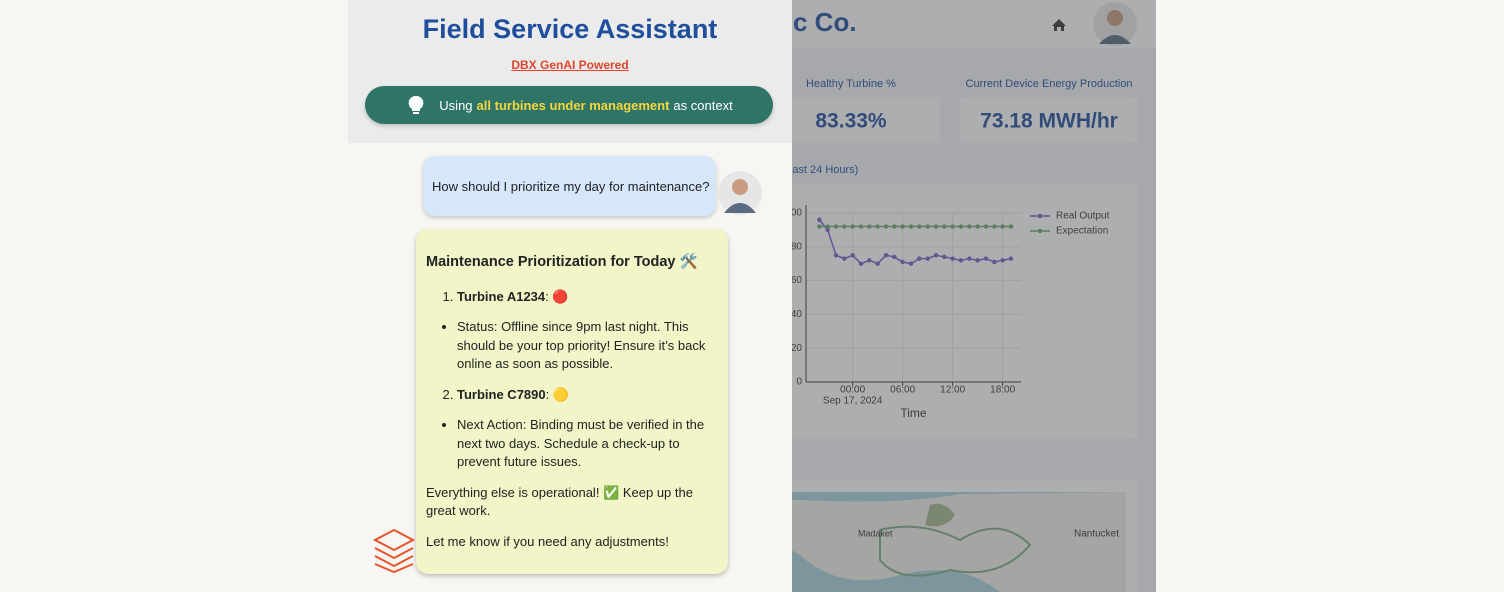  I want to click on numbered-list: Turbine A1234: 🔴, so click(572, 297).